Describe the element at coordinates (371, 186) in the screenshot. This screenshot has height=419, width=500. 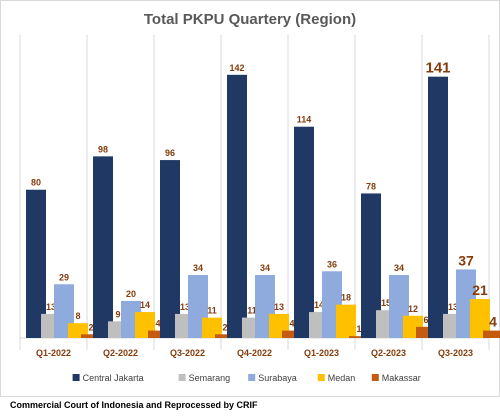
I see `data-label-central-jakarta: 78` at that location.